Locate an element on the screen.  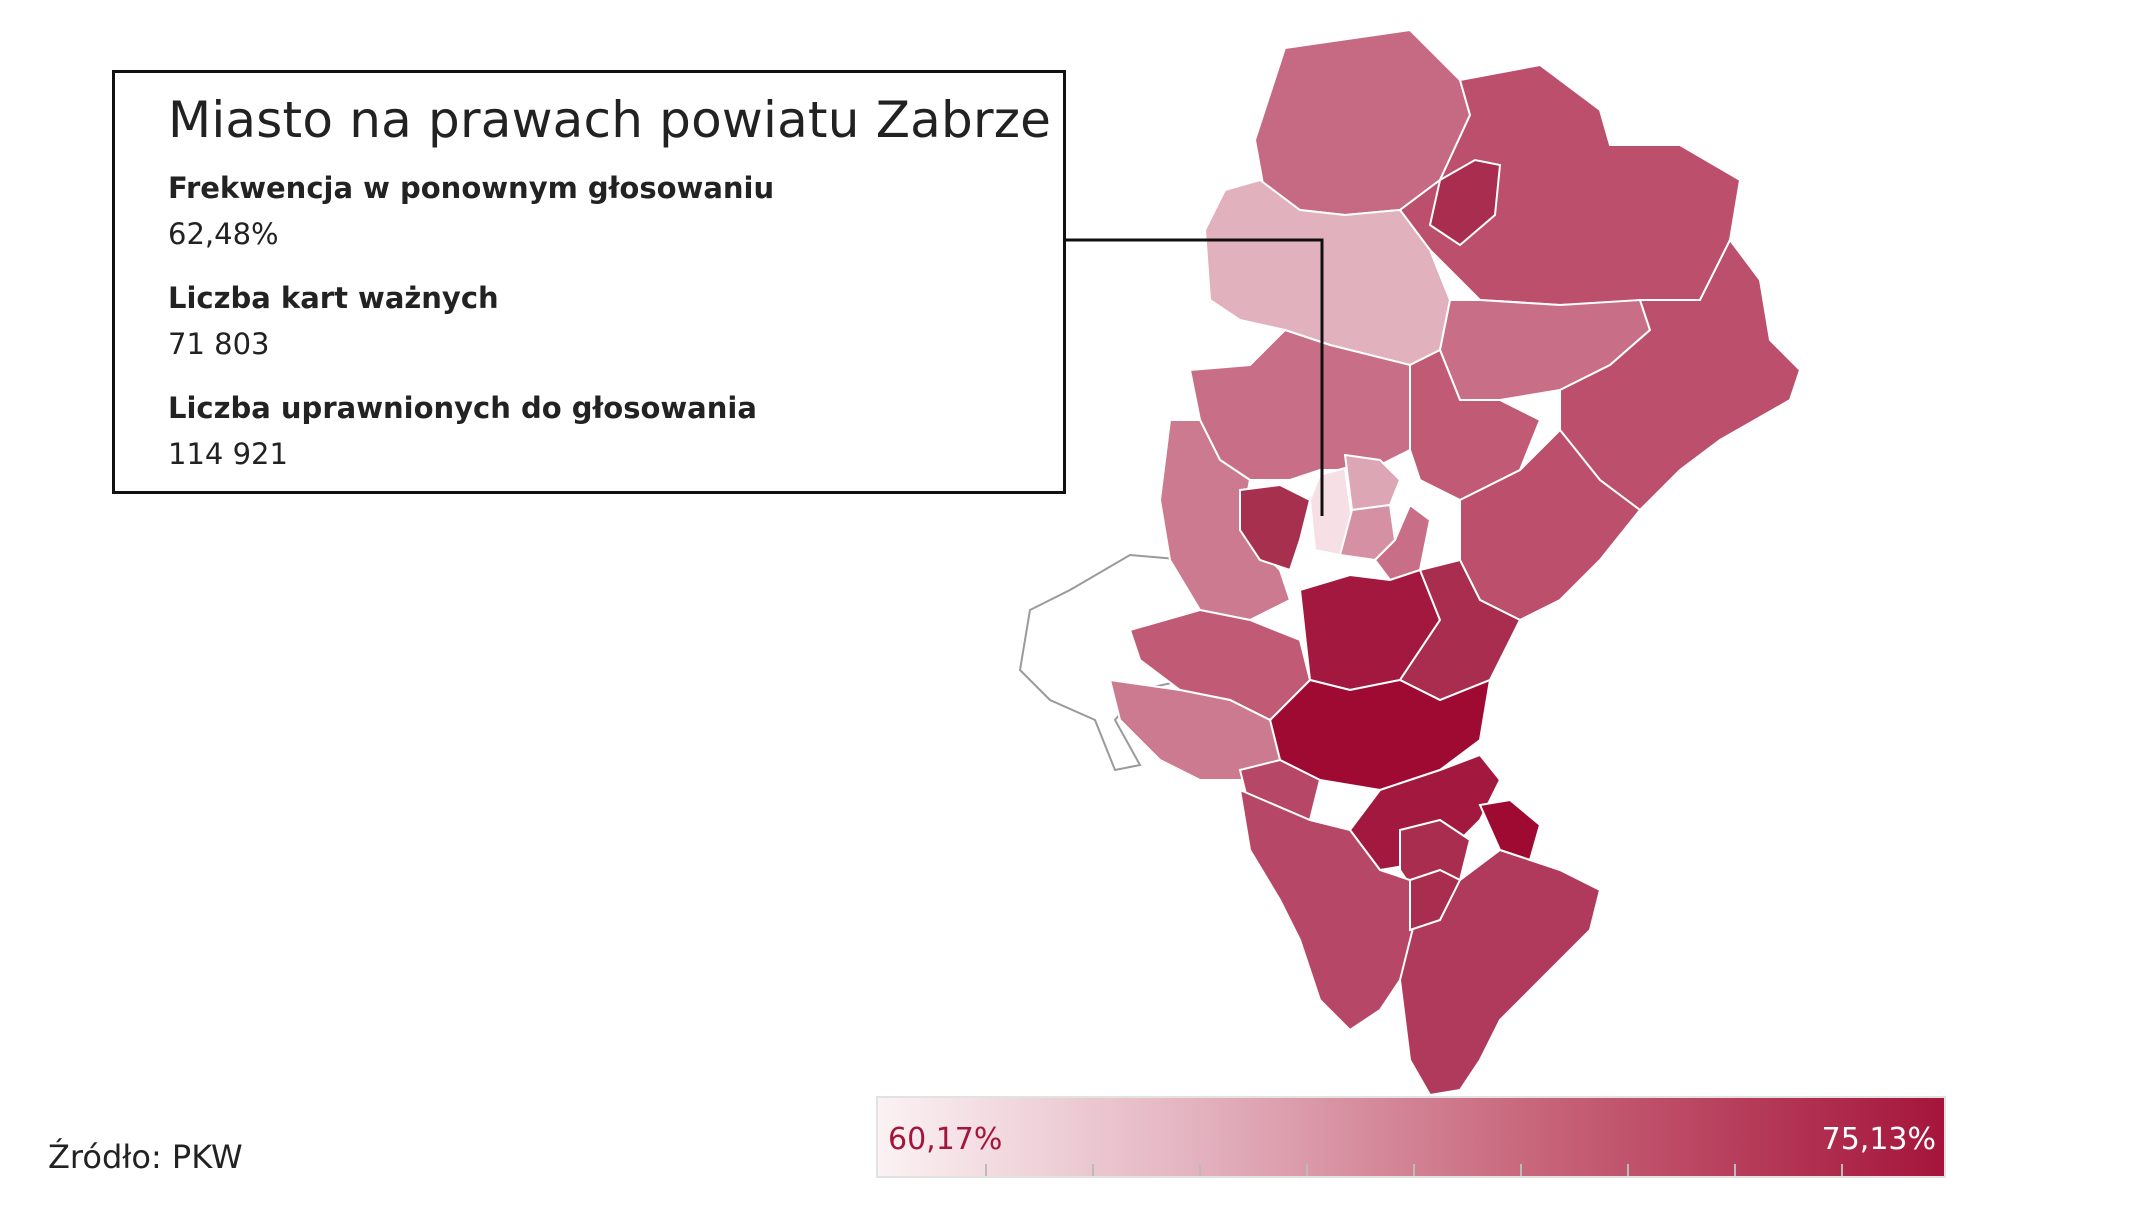
eligible-voters-value: 114 921 is located at coordinates (228, 454).